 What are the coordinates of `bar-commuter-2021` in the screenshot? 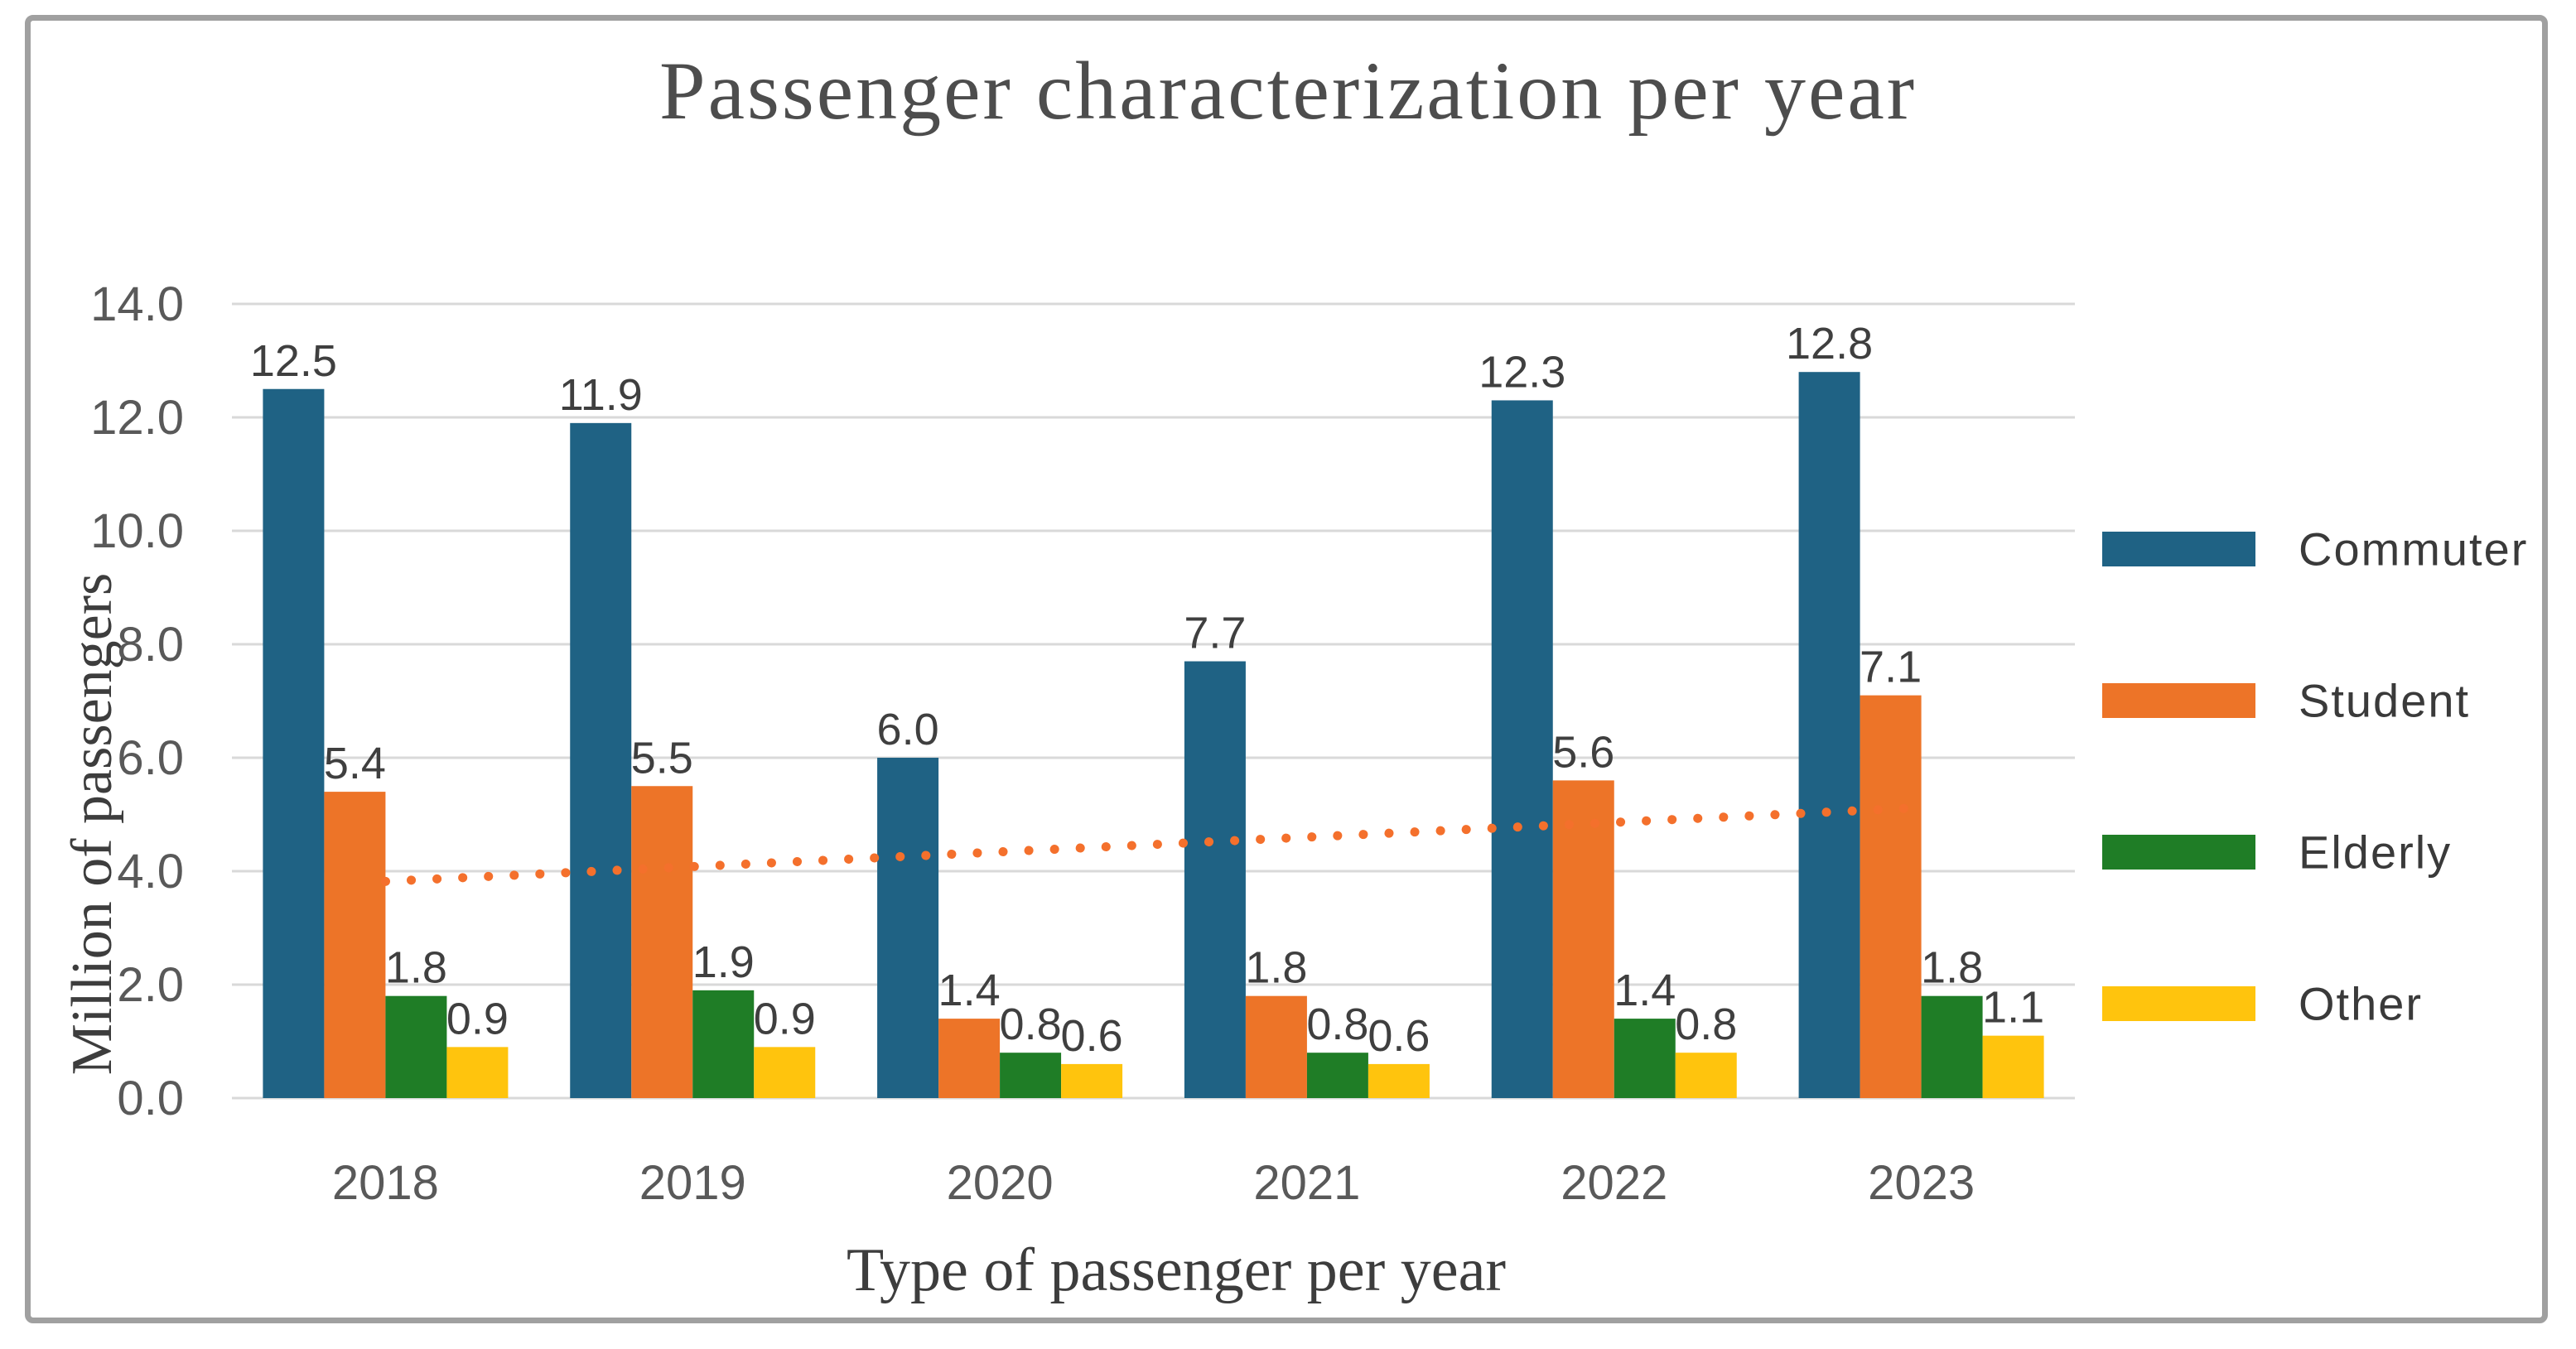 It's located at (1215, 879).